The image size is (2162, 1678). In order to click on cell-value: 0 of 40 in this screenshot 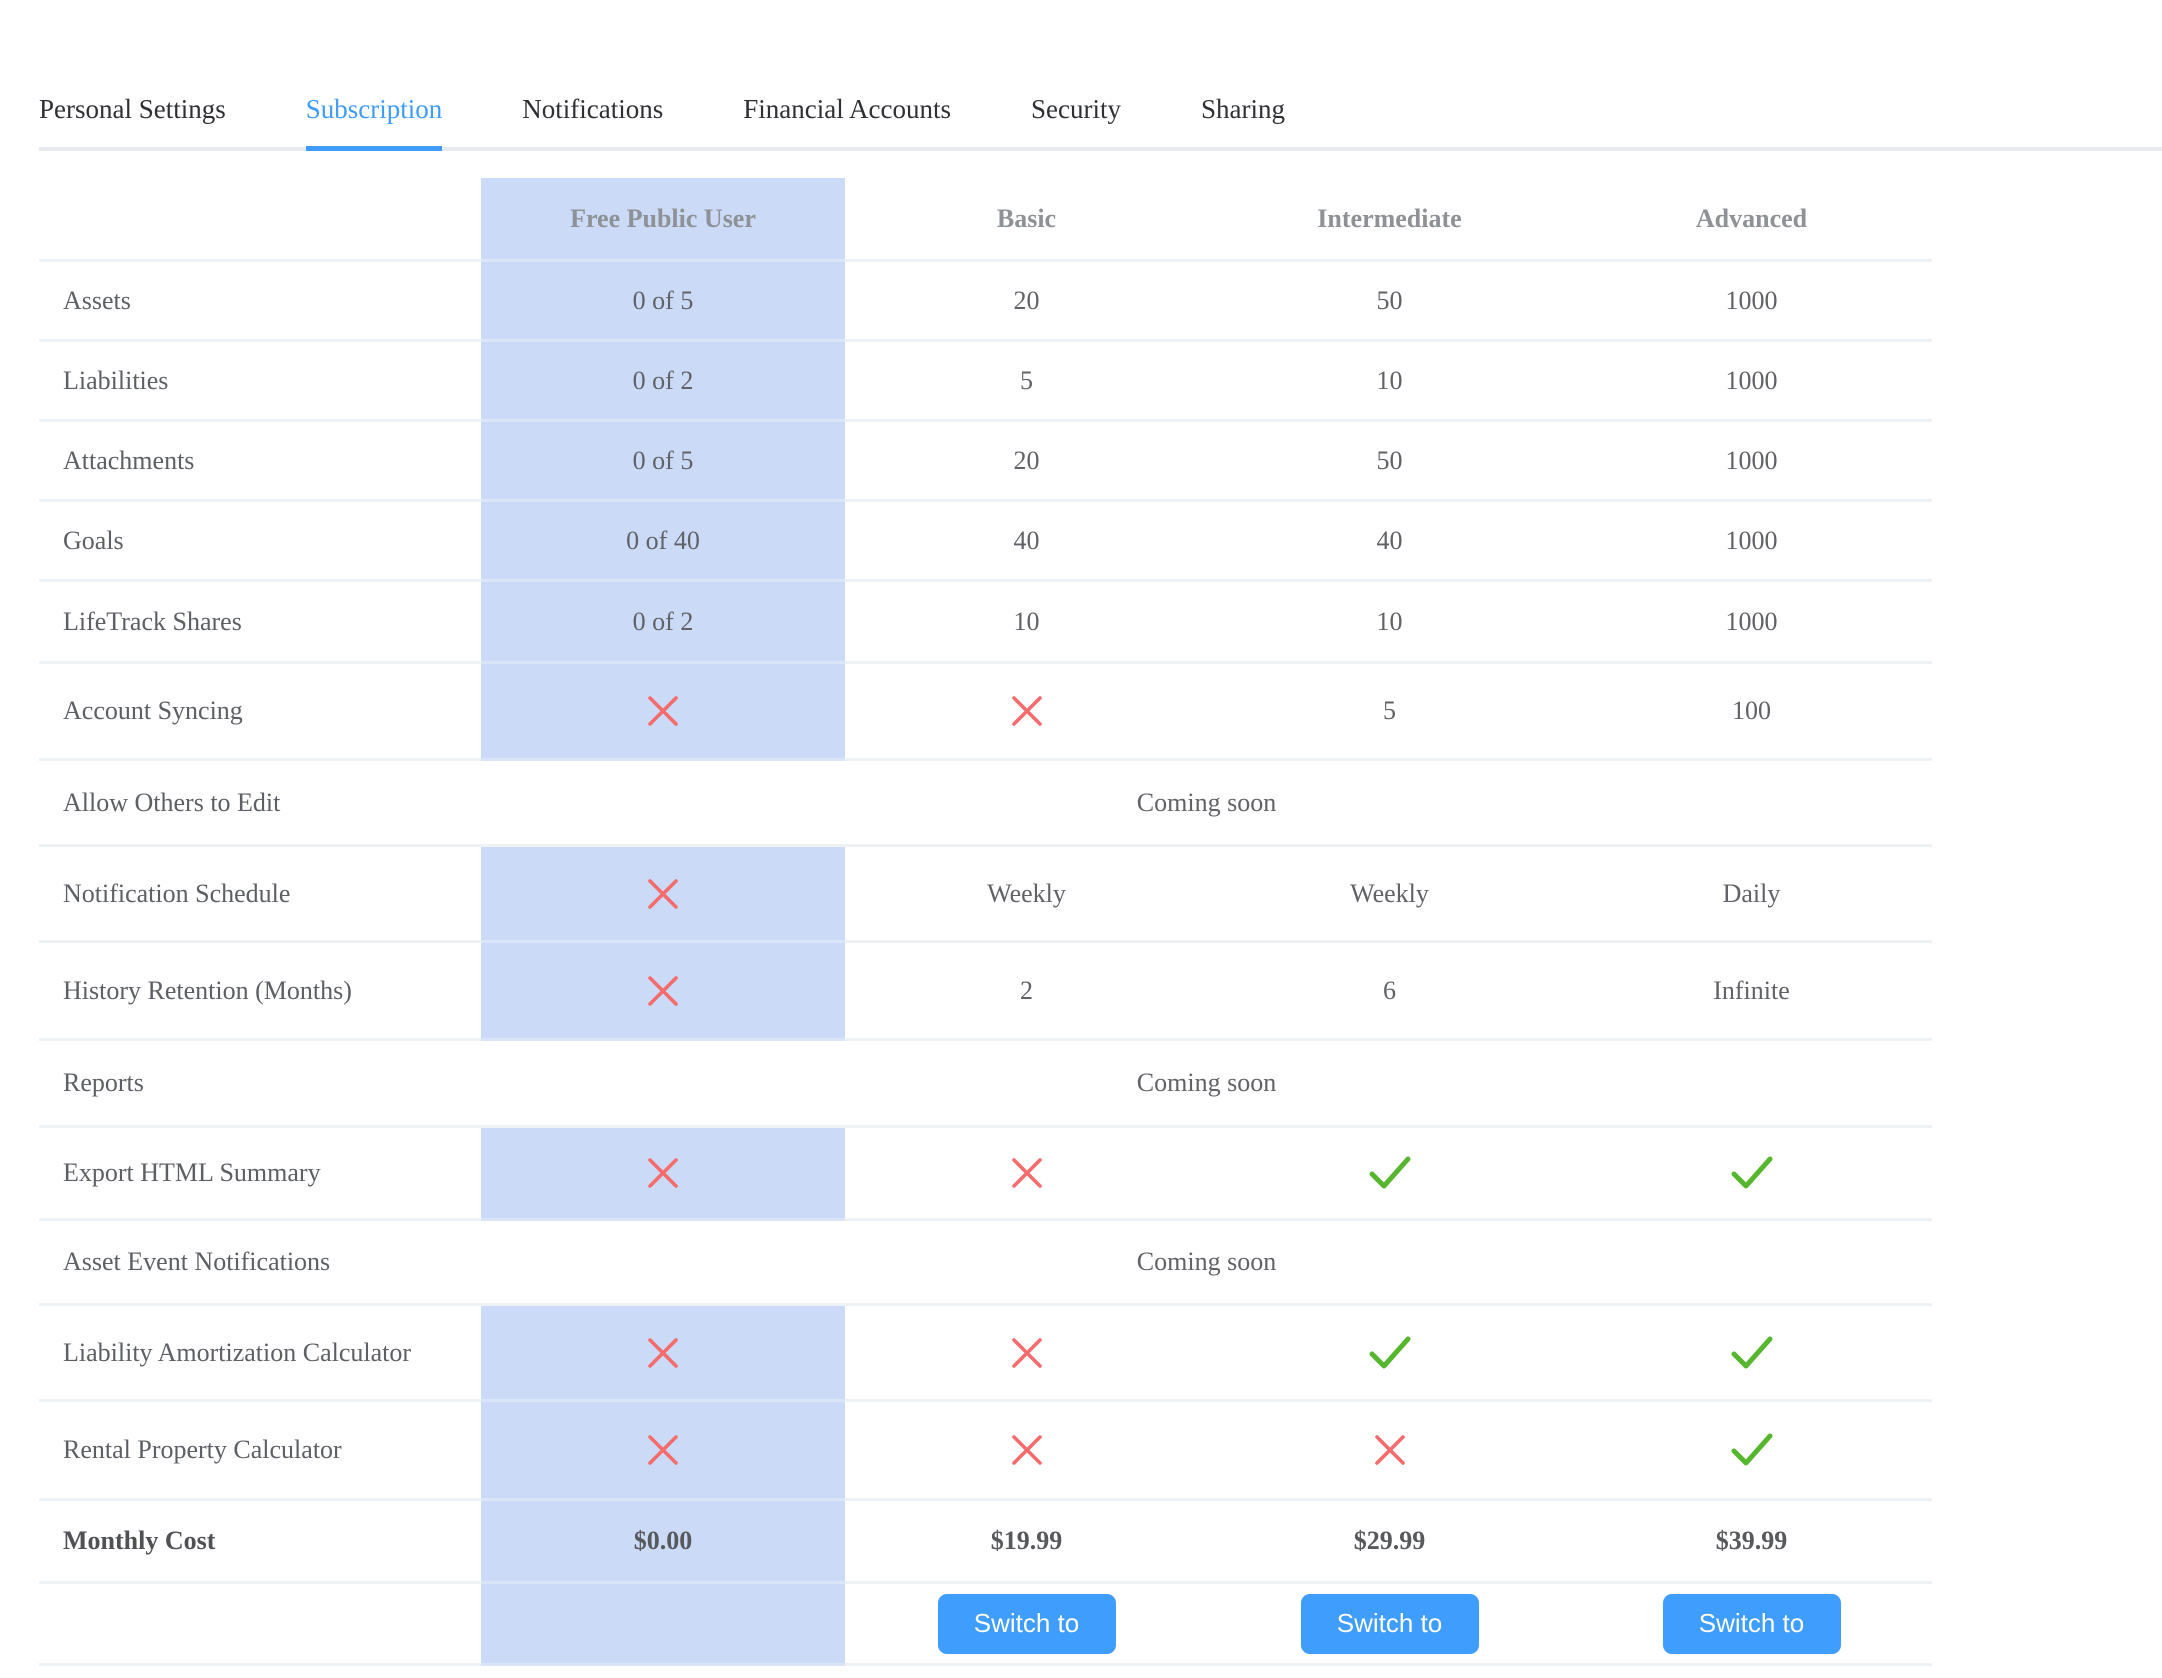, I will do `click(663, 542)`.